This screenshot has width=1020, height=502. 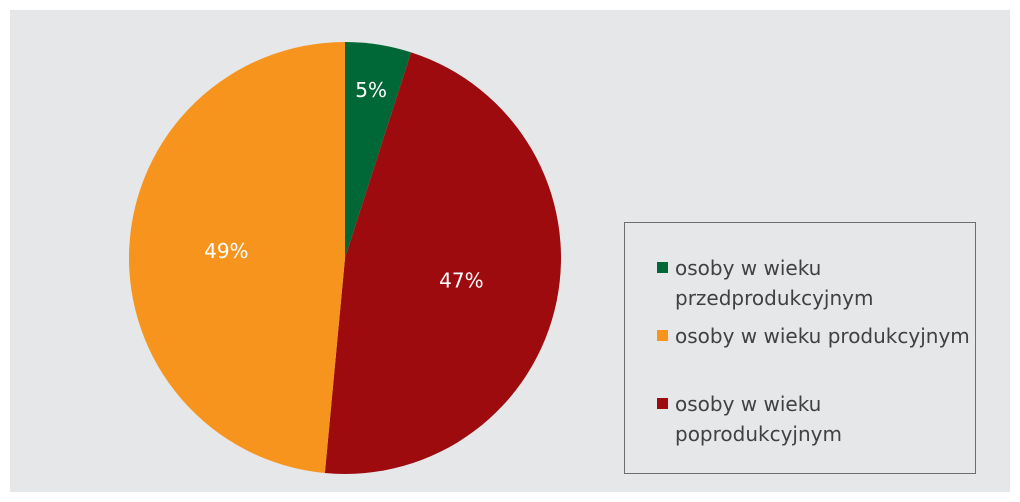 I want to click on legend-label-przedprodukcyjny: osoby w wieku przedprodukcyjnym, so click(x=774, y=283).